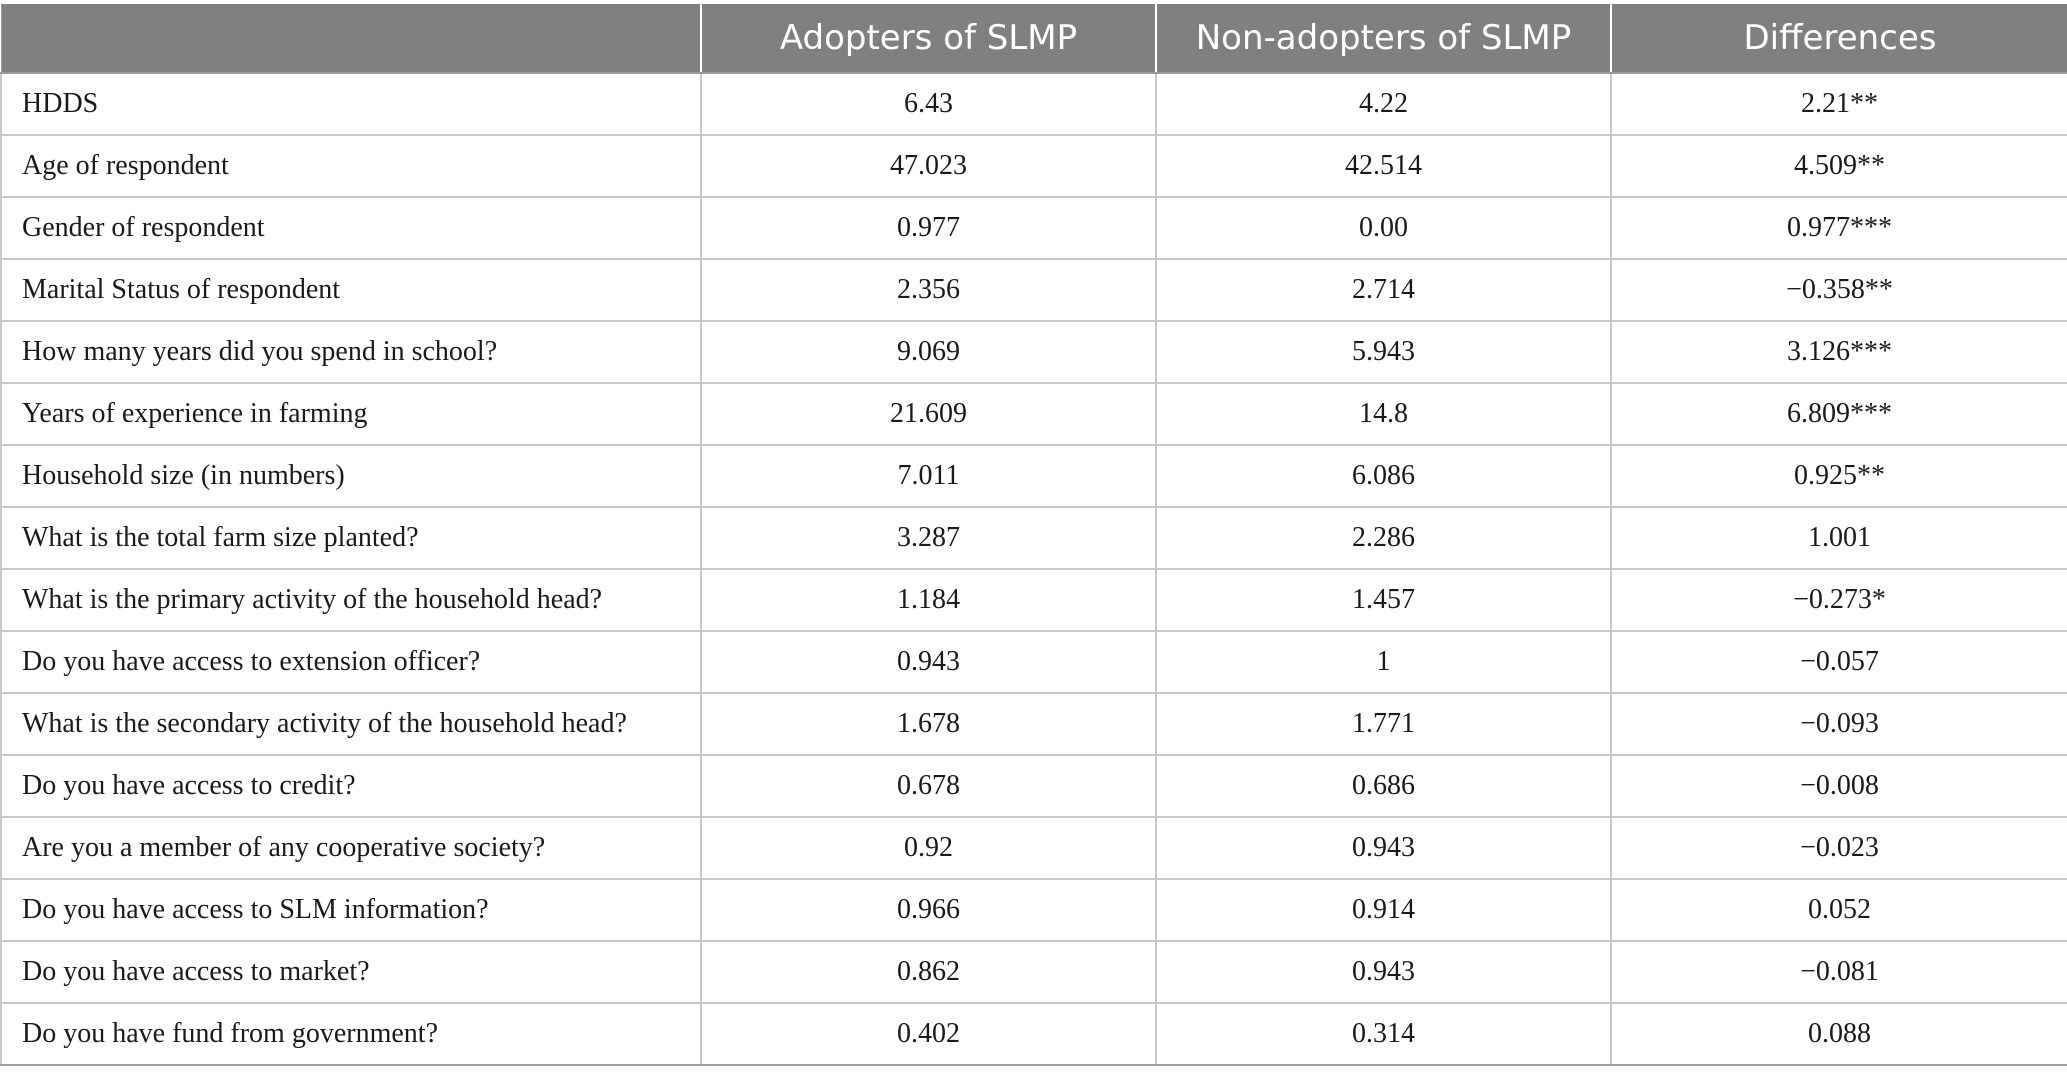  I want to click on cell-non-adopters: 1, so click(1383, 662).